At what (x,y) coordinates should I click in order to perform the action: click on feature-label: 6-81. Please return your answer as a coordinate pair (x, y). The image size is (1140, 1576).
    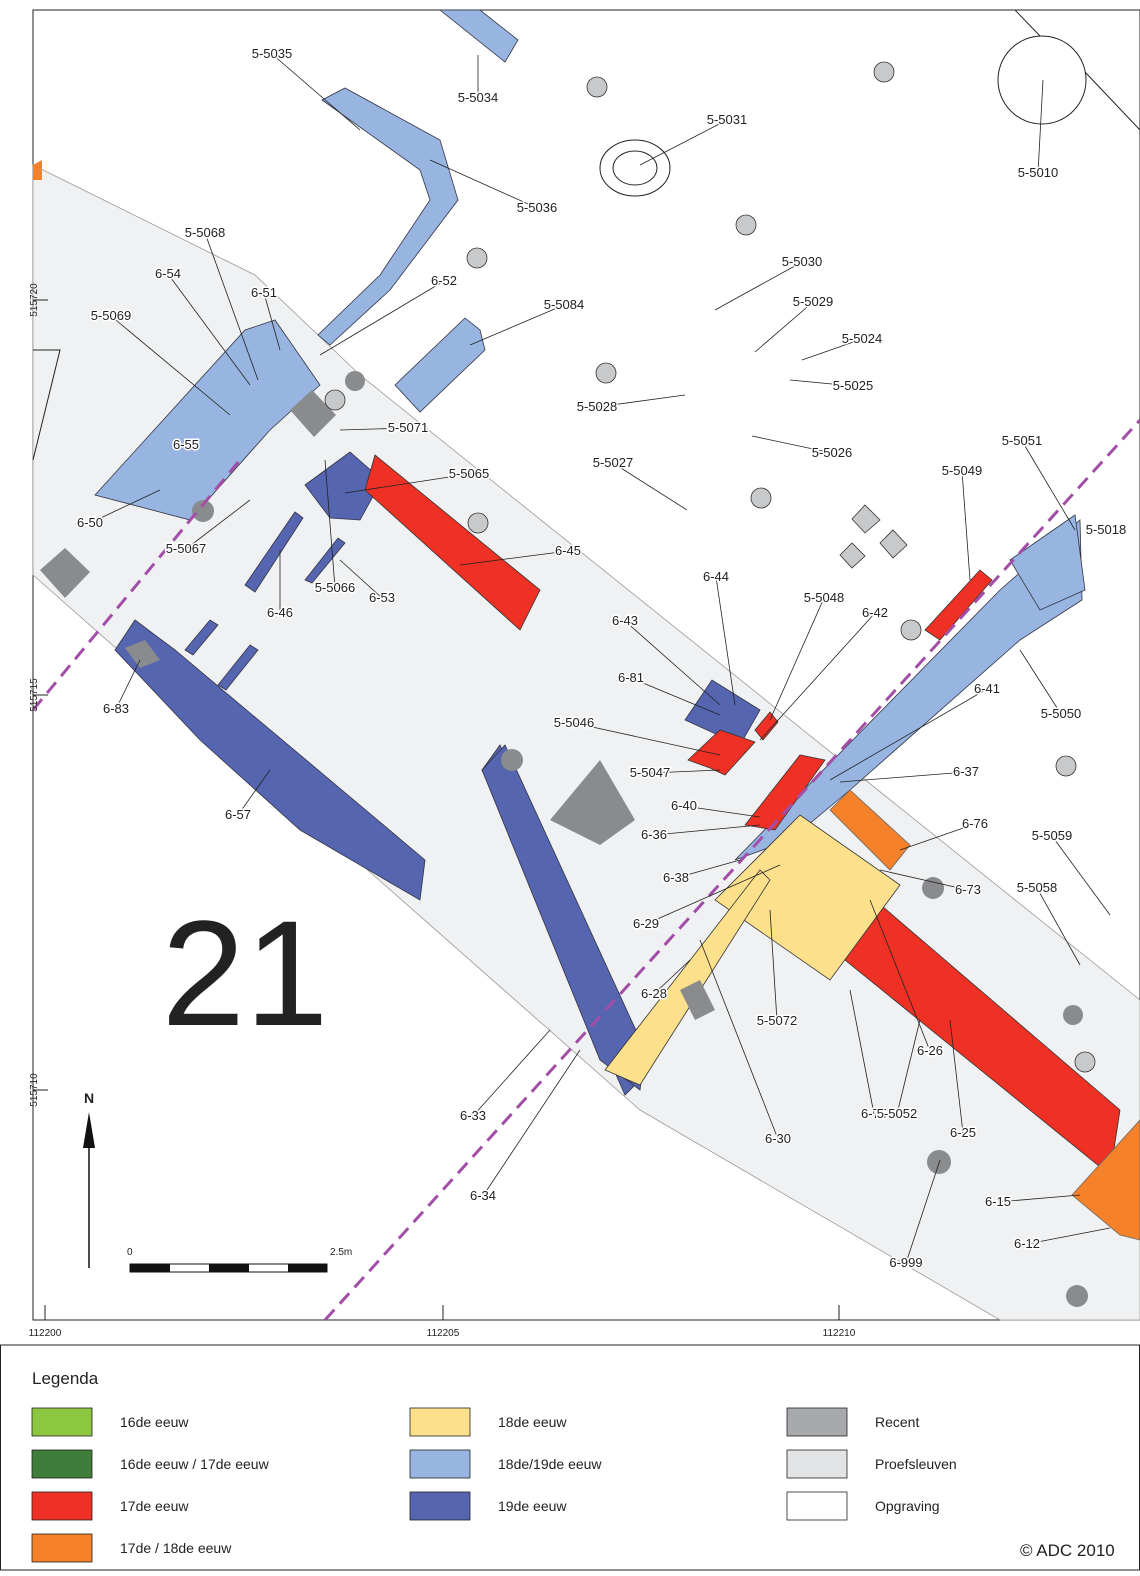
    Looking at the image, I should click on (631, 677).